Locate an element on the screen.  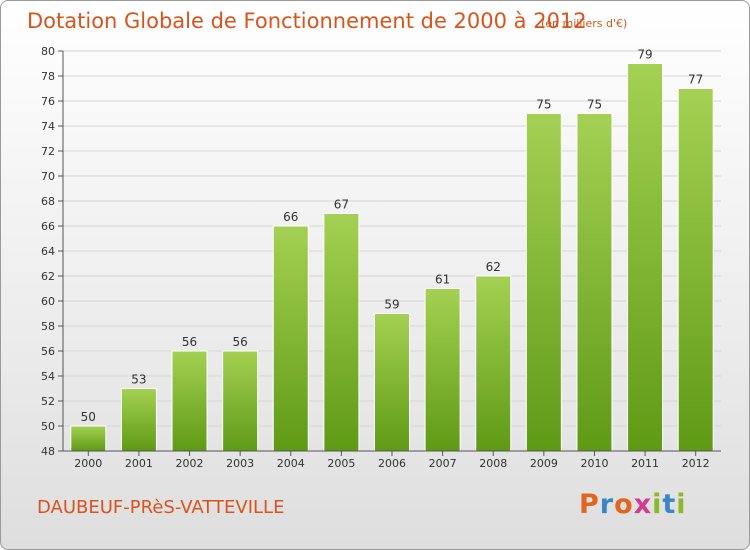
y-tick-label: 66 is located at coordinates (48, 226).